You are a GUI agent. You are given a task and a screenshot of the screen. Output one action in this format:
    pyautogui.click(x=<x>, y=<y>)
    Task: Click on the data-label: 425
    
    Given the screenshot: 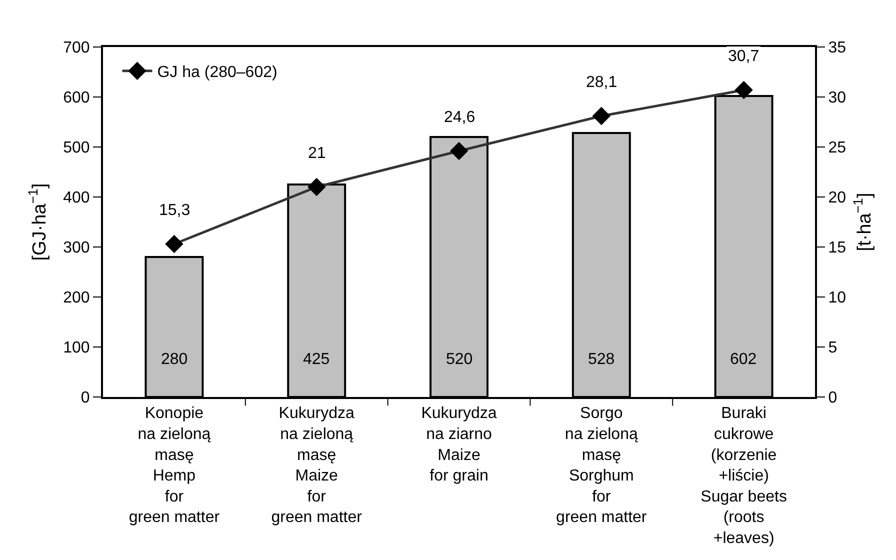 What is the action you would take?
    pyautogui.click(x=316, y=359)
    